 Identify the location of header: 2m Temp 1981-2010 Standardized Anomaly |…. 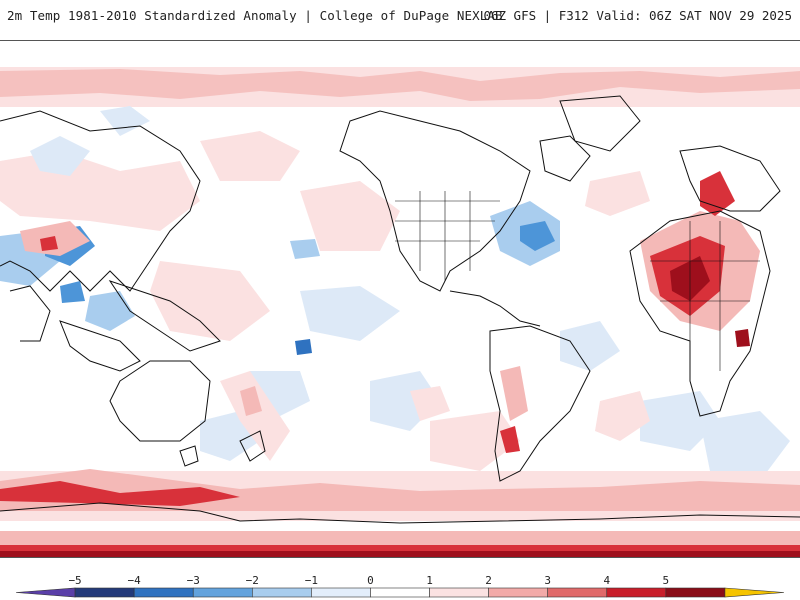
(400, 20).